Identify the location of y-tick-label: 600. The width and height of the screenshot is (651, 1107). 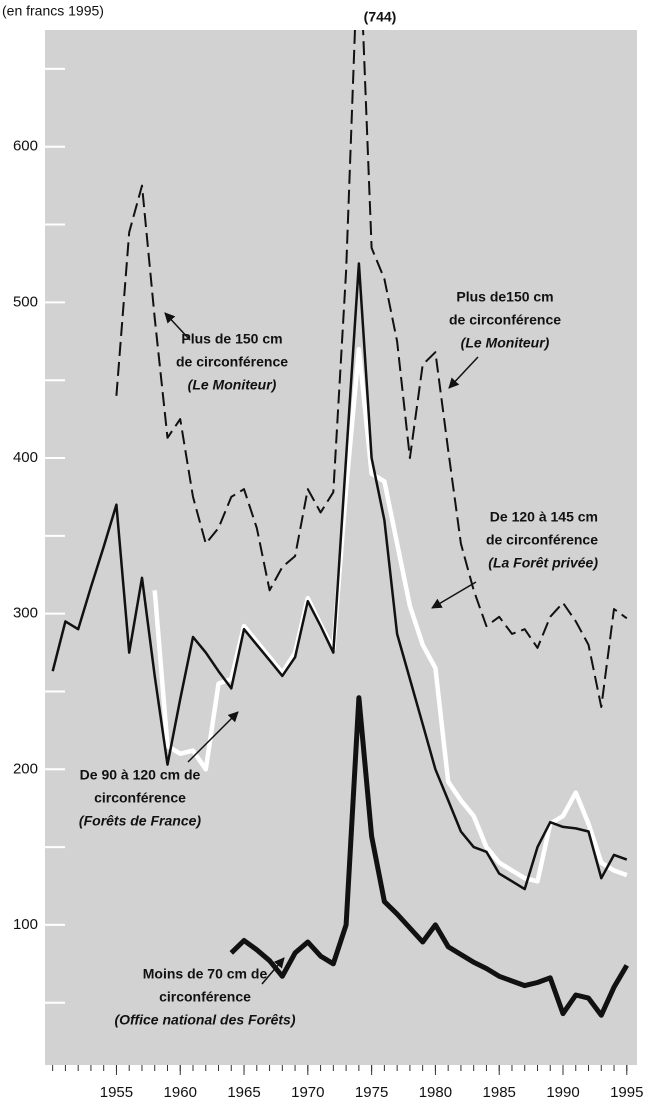
(25, 146).